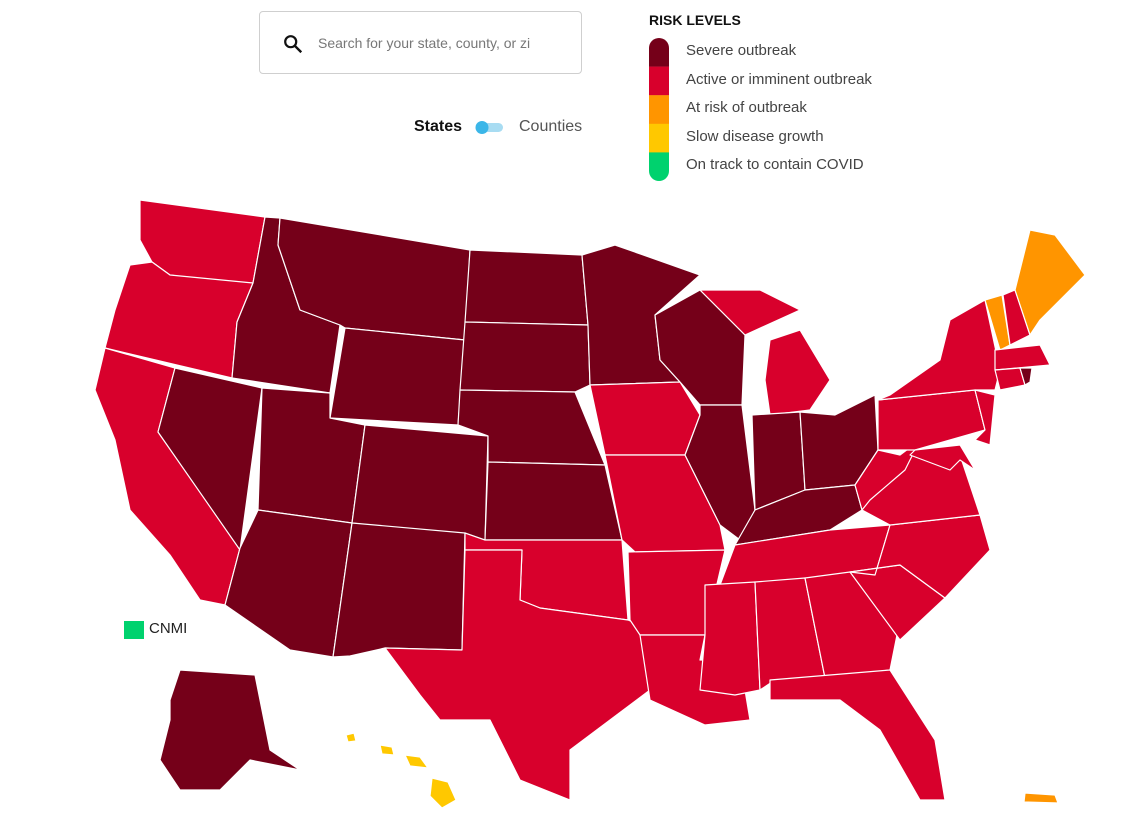 The width and height of the screenshot is (1131, 818). I want to click on view-switch, so click(489, 127).